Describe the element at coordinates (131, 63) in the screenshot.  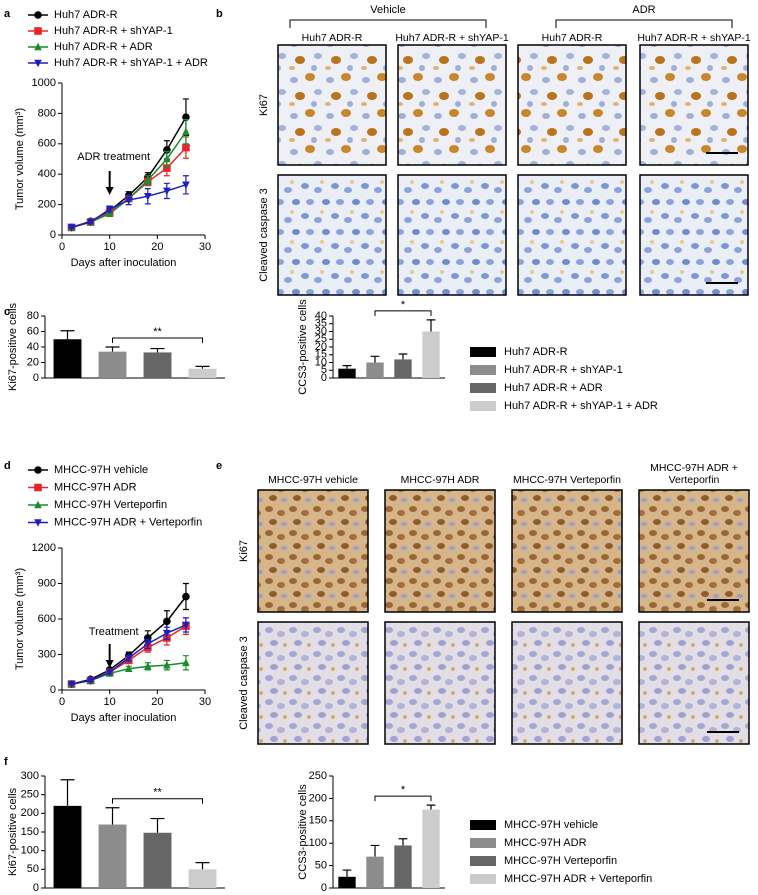
I see `legend-label: Huh7 ADR-R + shYAP-1 + ADR` at that location.